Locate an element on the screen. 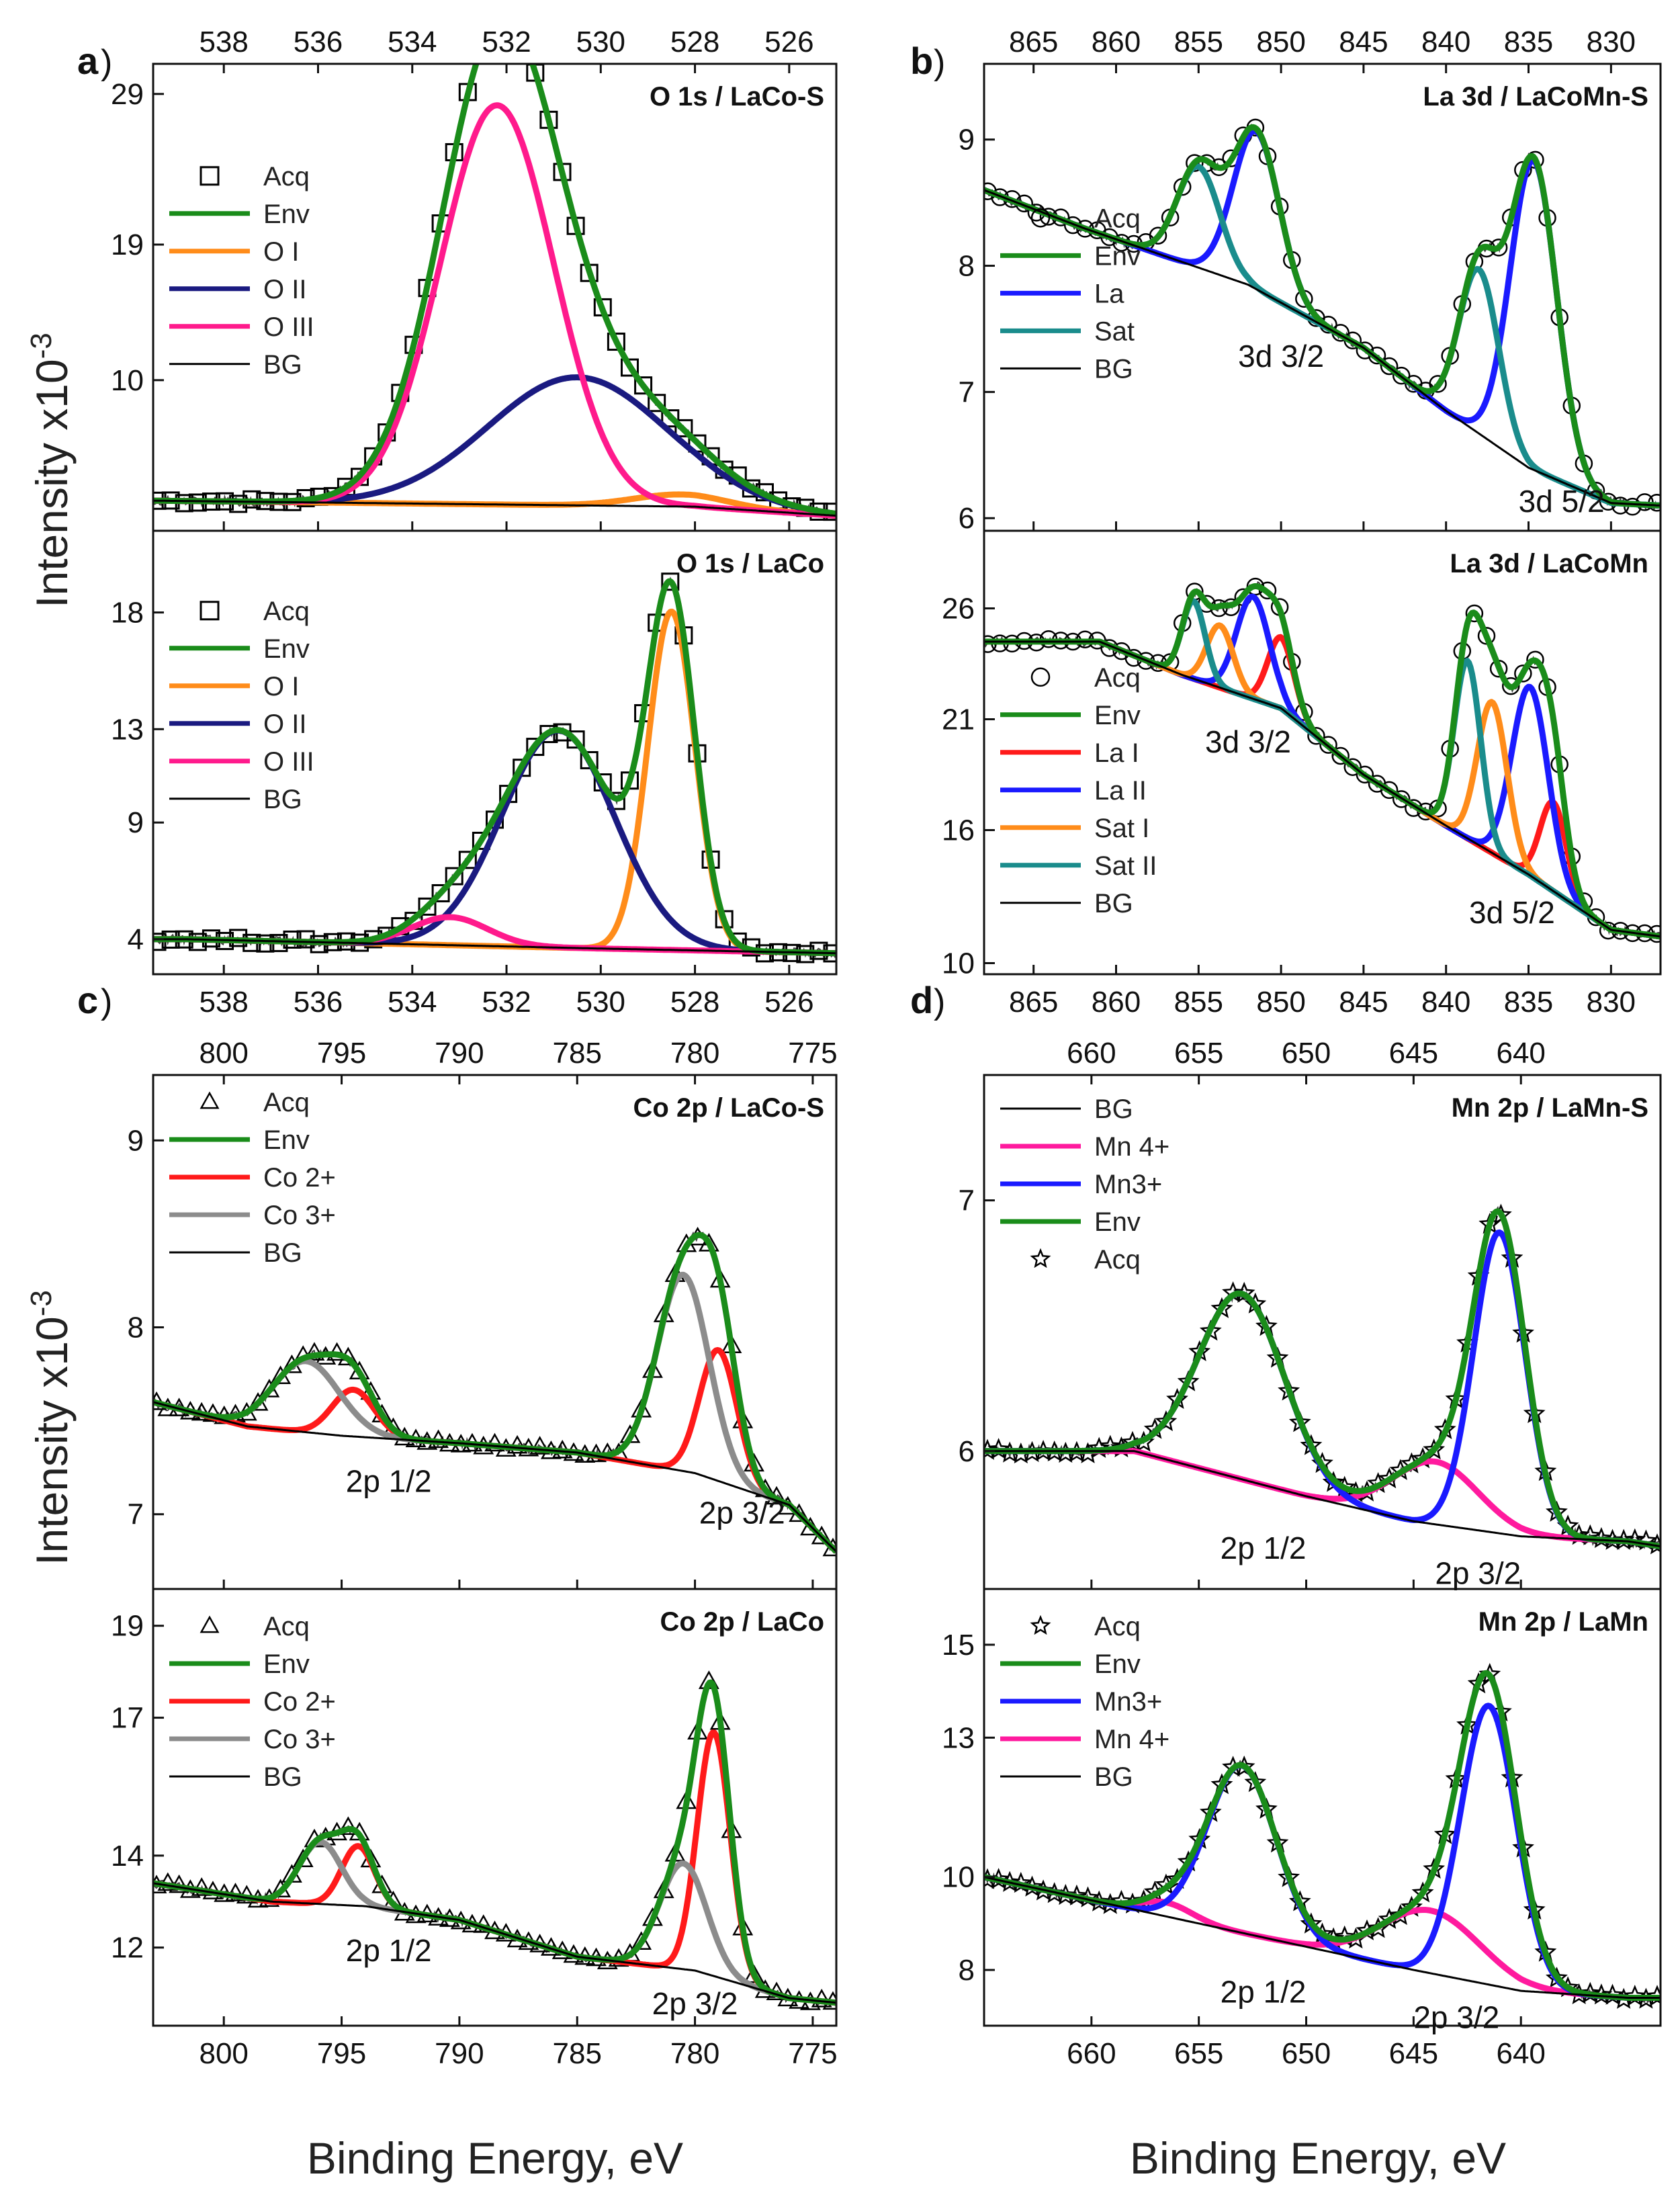 This screenshot has width=1680, height=2193. component-o-ii is located at coordinates (494, 842).